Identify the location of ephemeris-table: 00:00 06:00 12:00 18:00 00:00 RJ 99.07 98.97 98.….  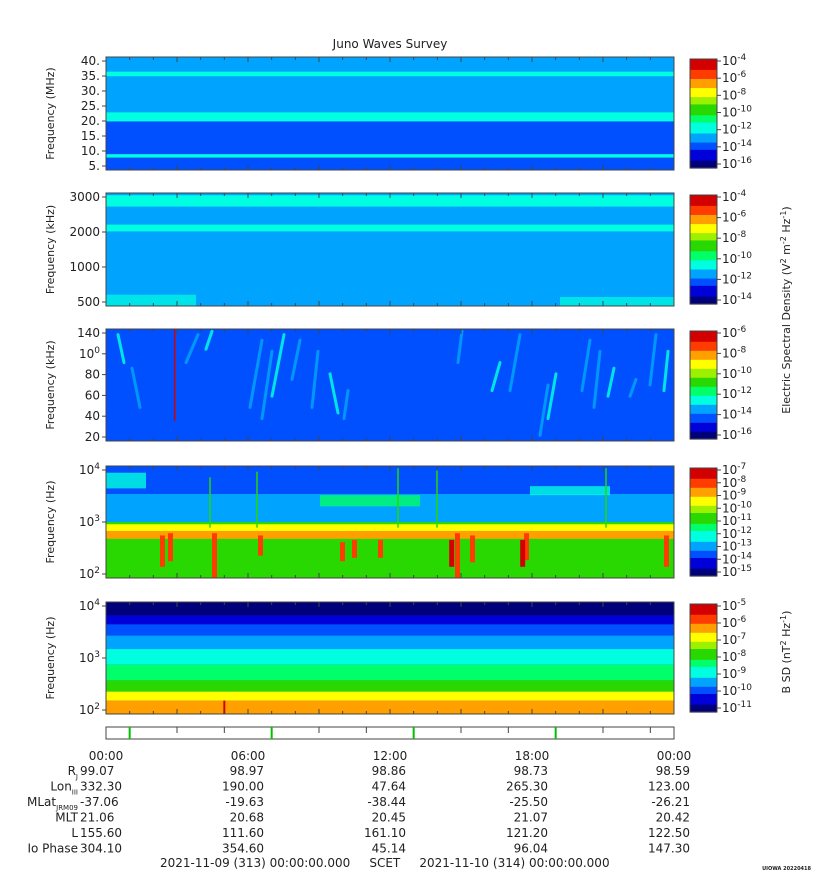
(359, 802).